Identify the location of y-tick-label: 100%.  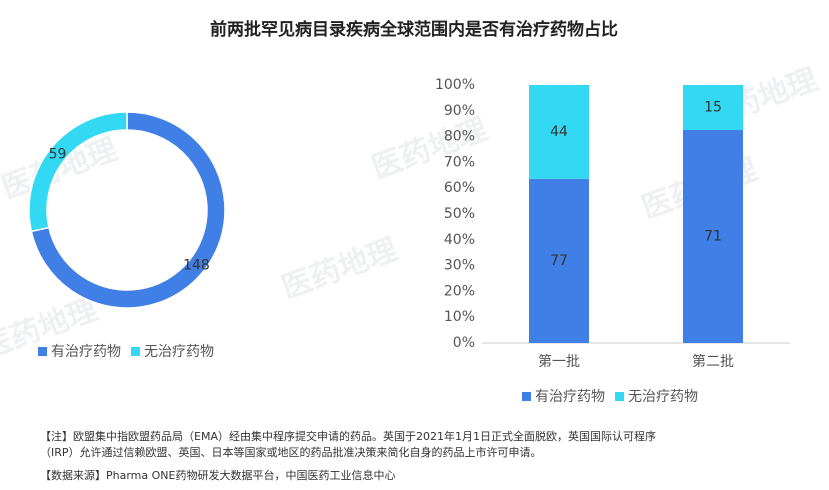
(455, 85).